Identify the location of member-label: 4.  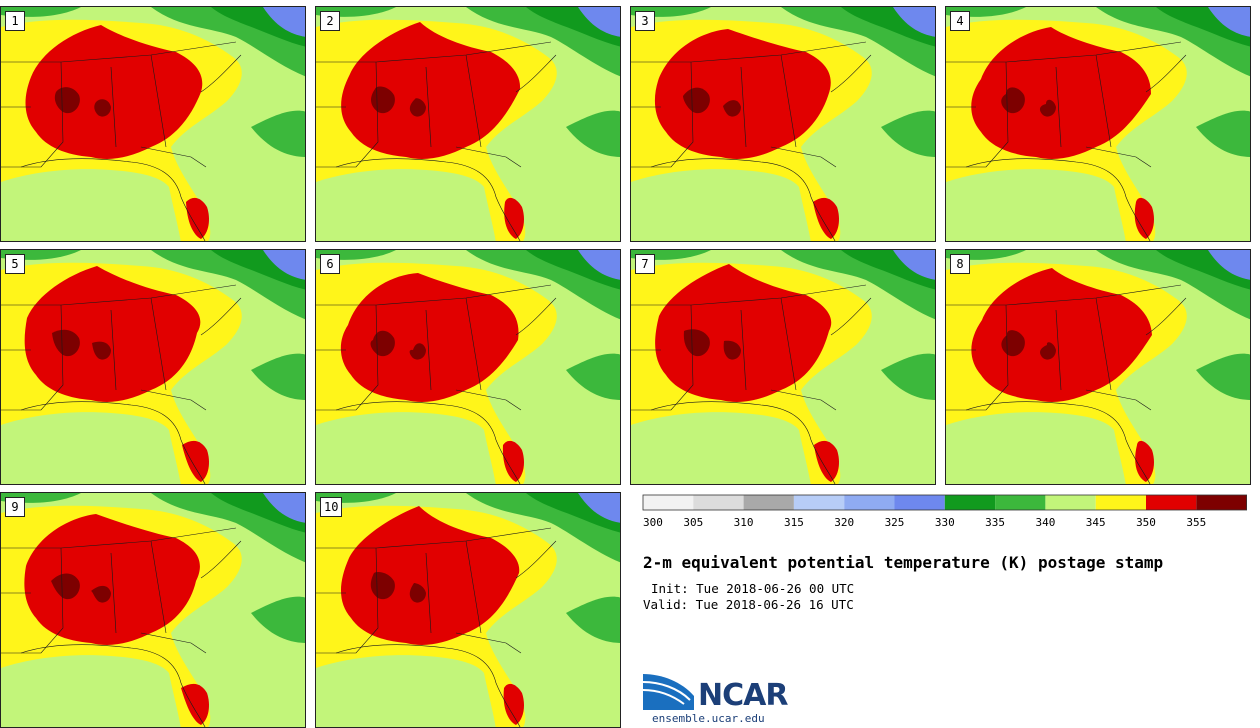
(960, 21).